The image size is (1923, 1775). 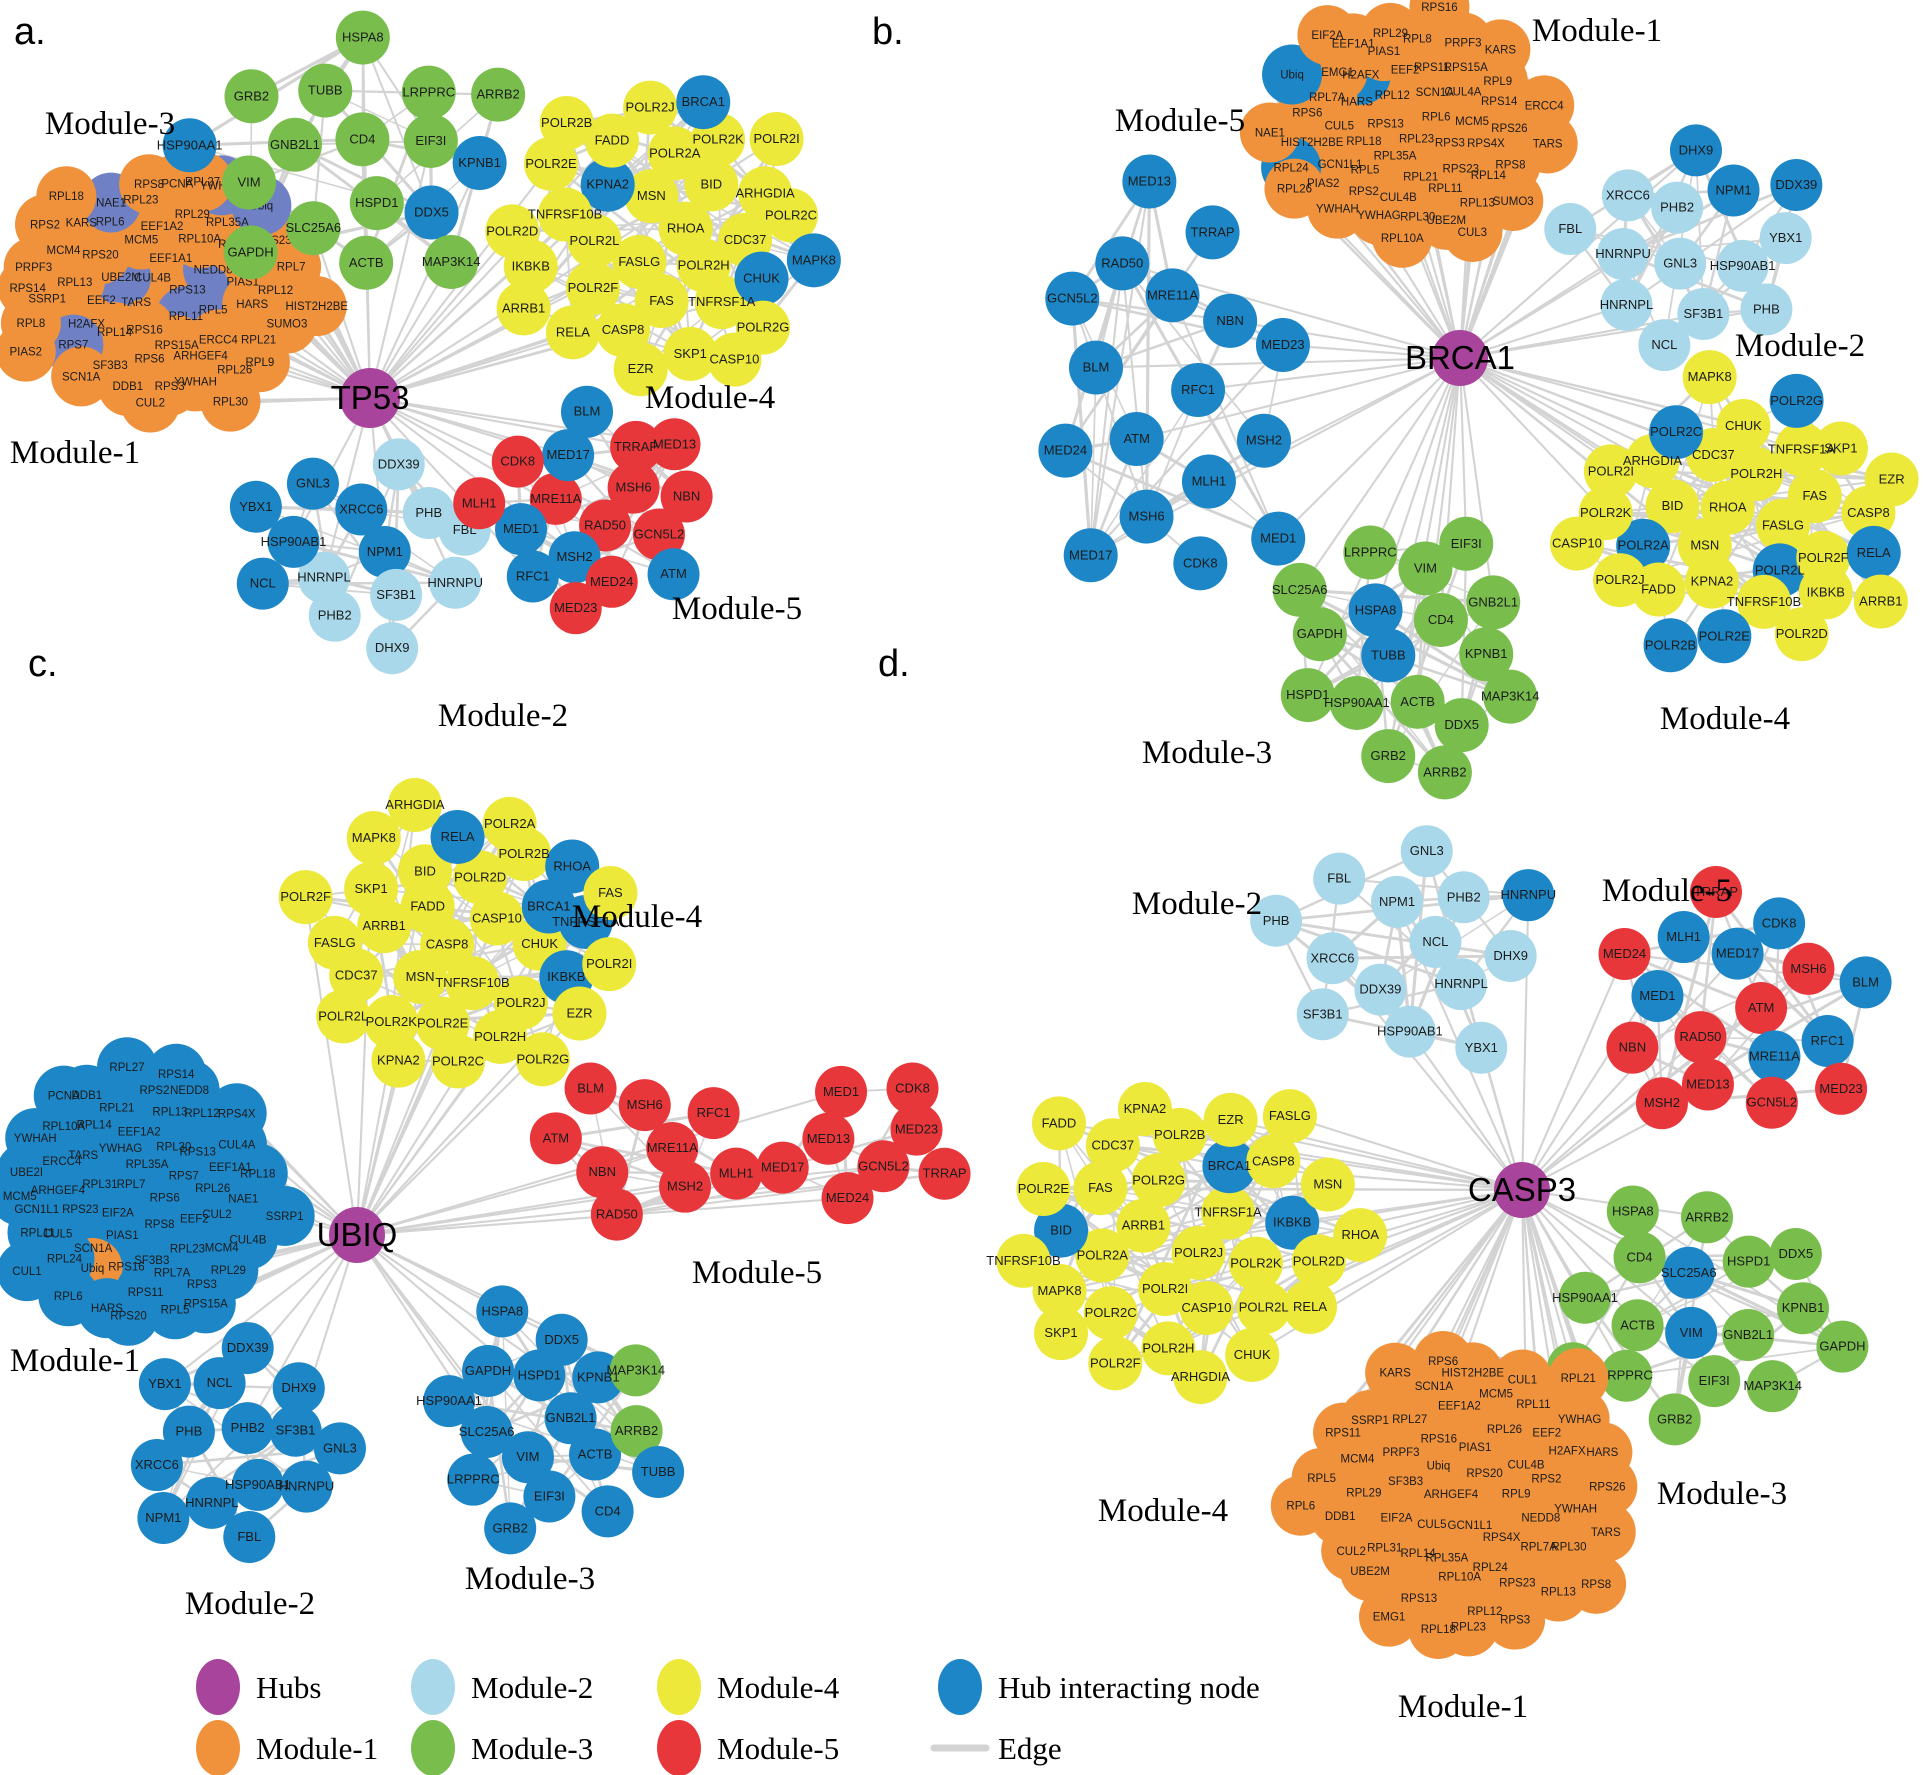 What do you see at coordinates (157, 1464) in the screenshot?
I see `node-label: XRCC6` at bounding box center [157, 1464].